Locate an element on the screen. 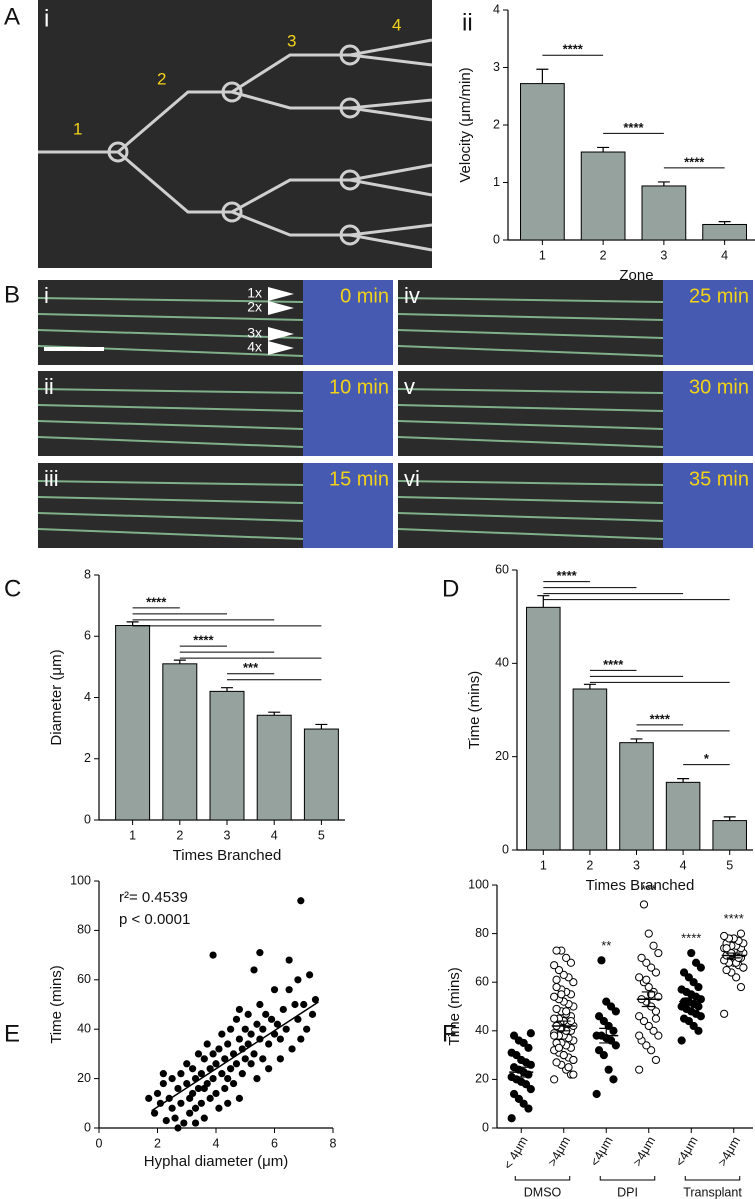  panel-letter: D is located at coordinates (450, 588).